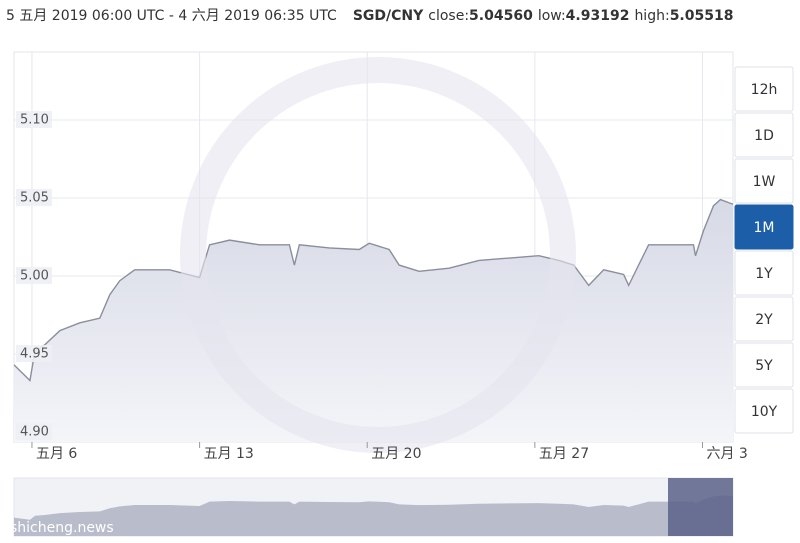  What do you see at coordinates (598, 16) in the screenshot?
I see `stat-value: 4.93192` at bounding box center [598, 16].